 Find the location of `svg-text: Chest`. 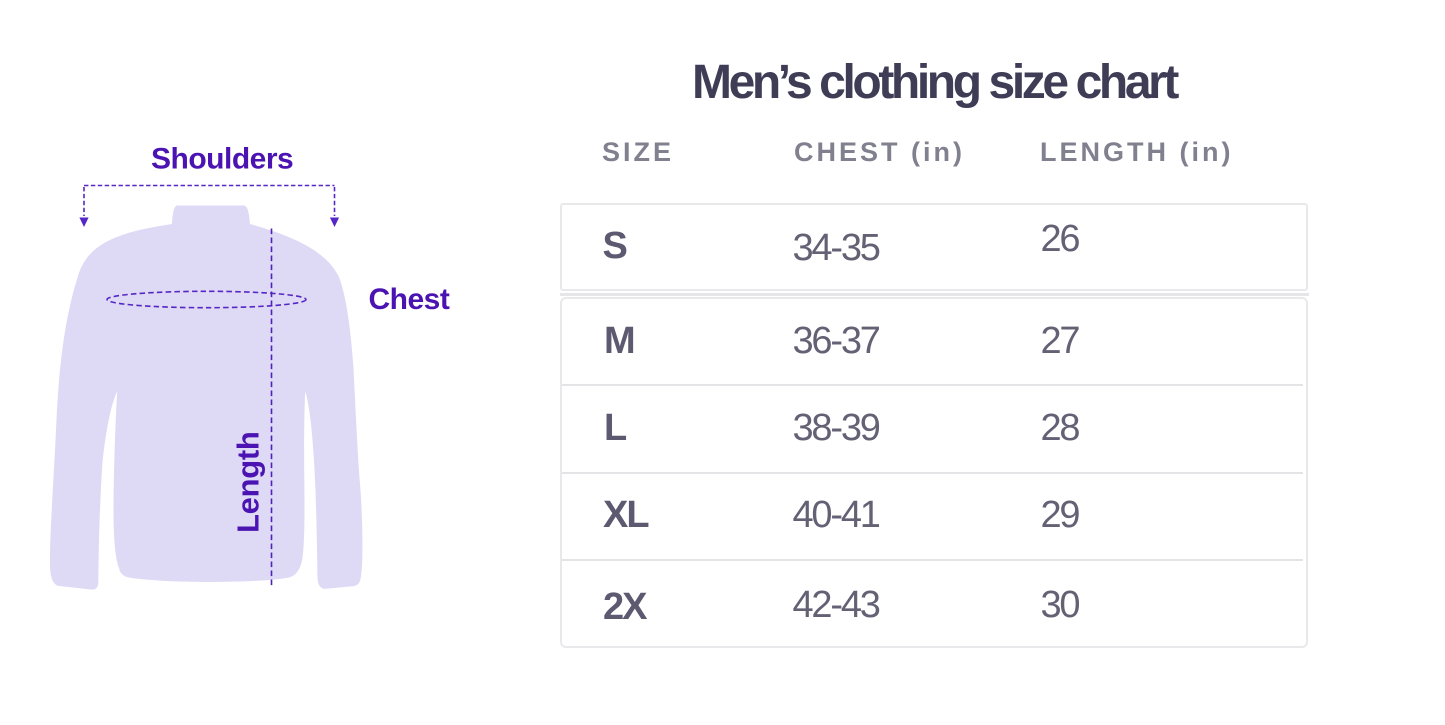

svg-text: Chest is located at coordinates (409, 299).